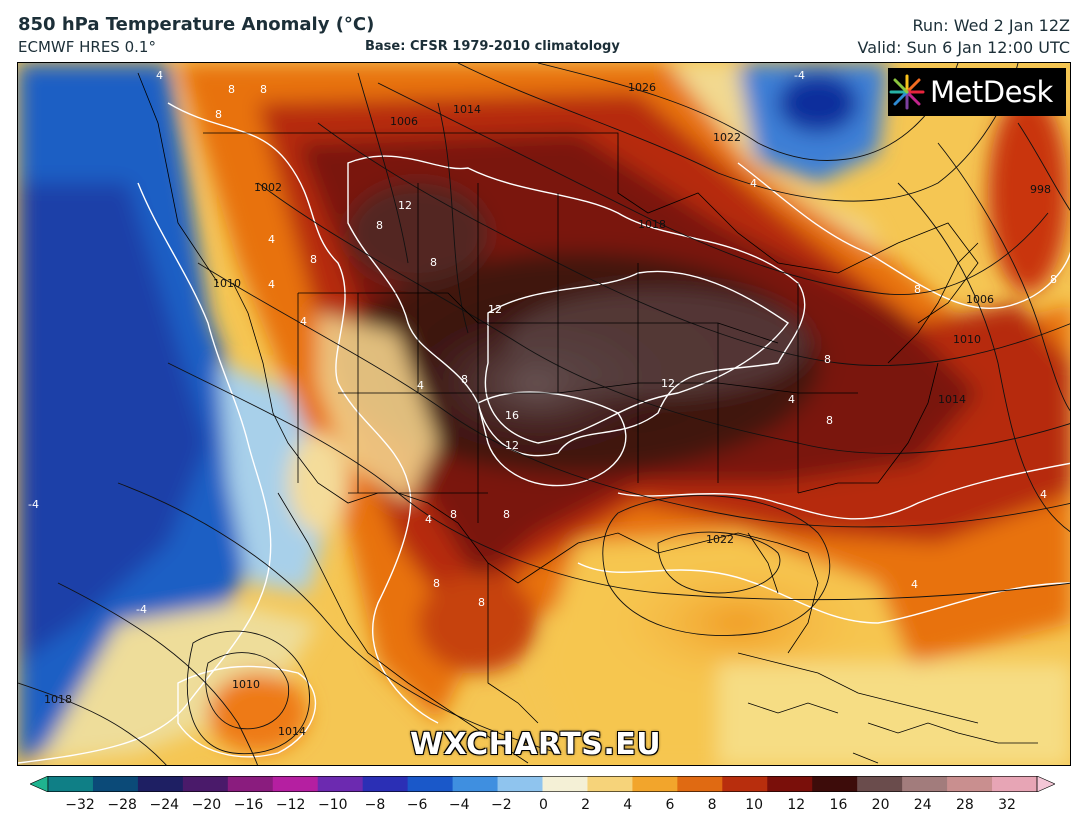  I want to click on colorbar-arrow-left, so click(39, 784).